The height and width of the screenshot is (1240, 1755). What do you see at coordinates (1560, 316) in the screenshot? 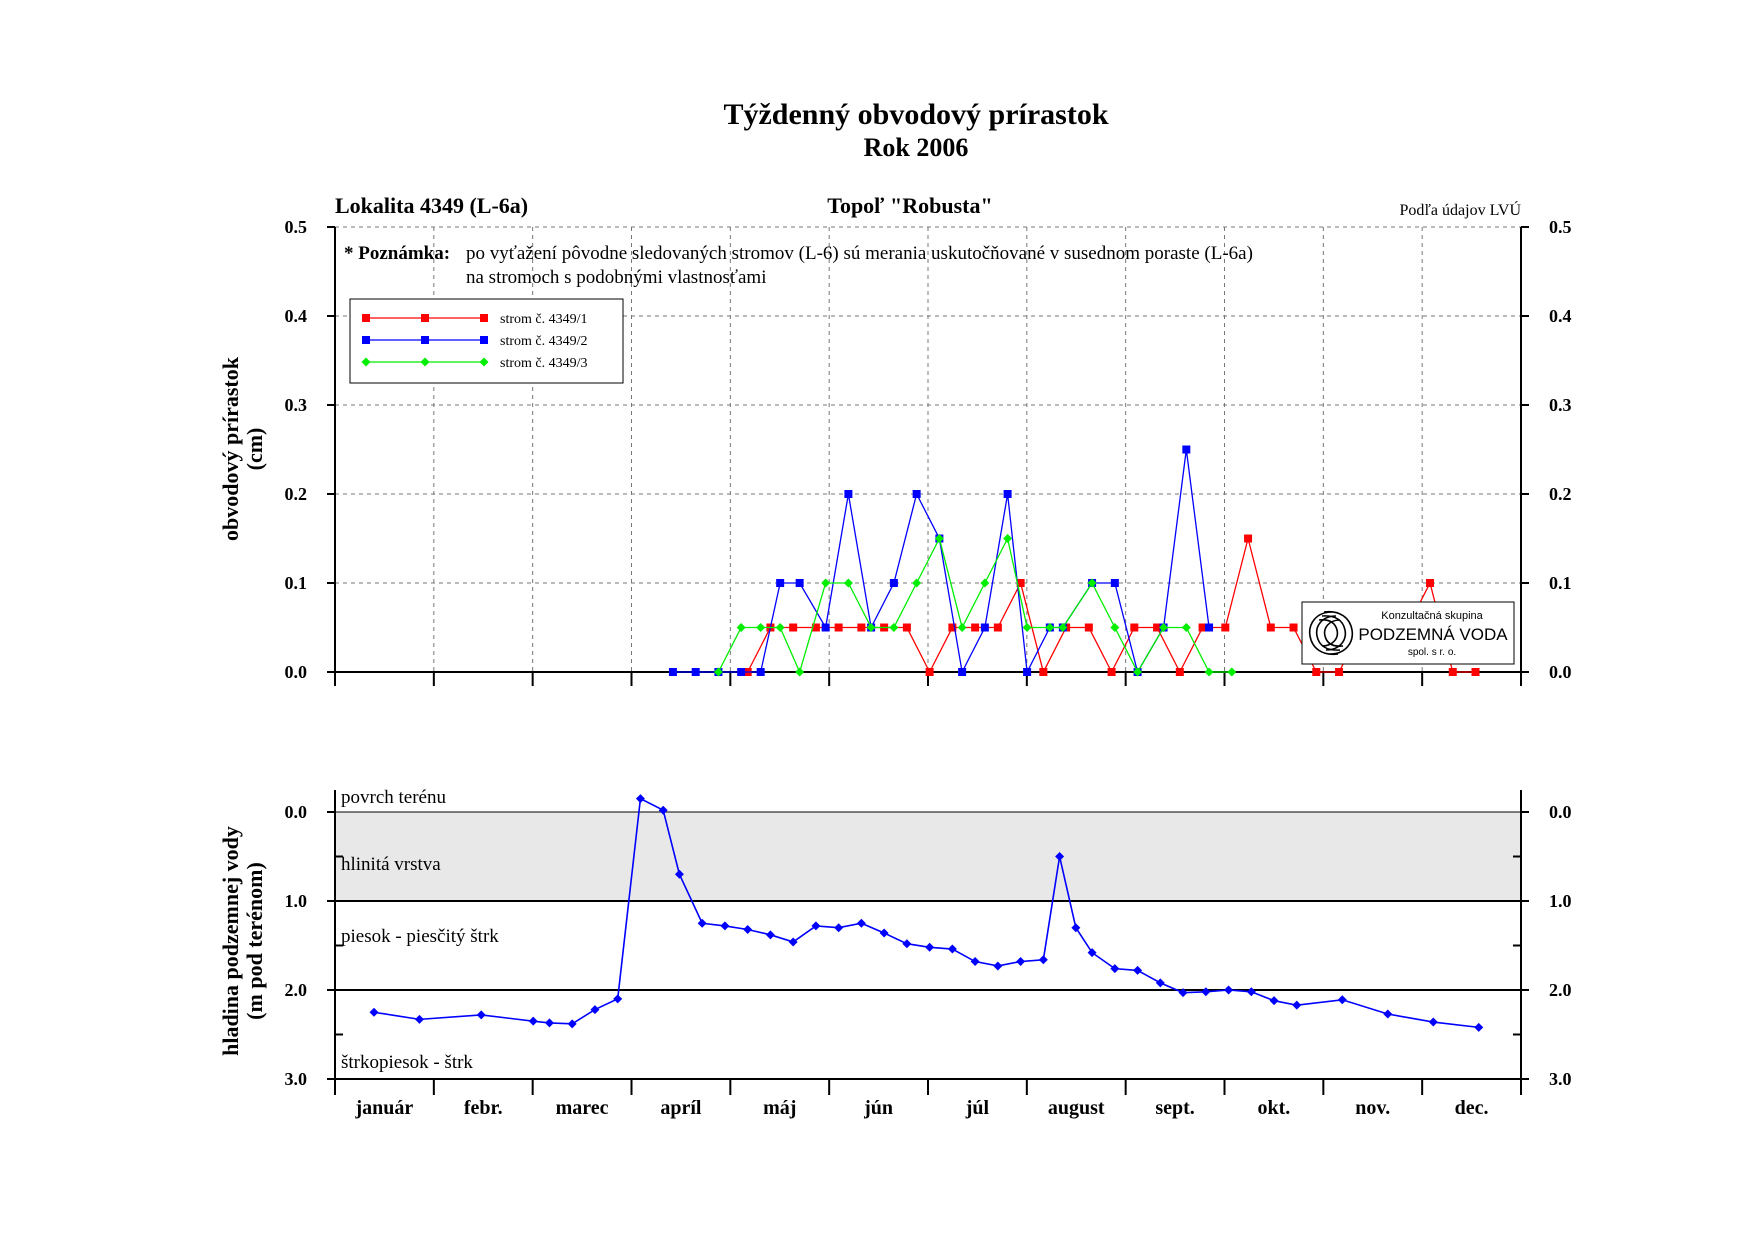
I see `top-y-tick-label-right: 0.4` at bounding box center [1560, 316].